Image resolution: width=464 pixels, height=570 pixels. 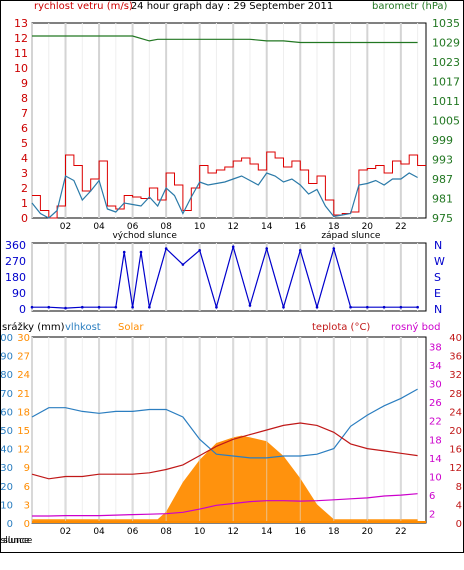 I want to click on pressure-y-tick-label: 1005, so click(x=446, y=121).